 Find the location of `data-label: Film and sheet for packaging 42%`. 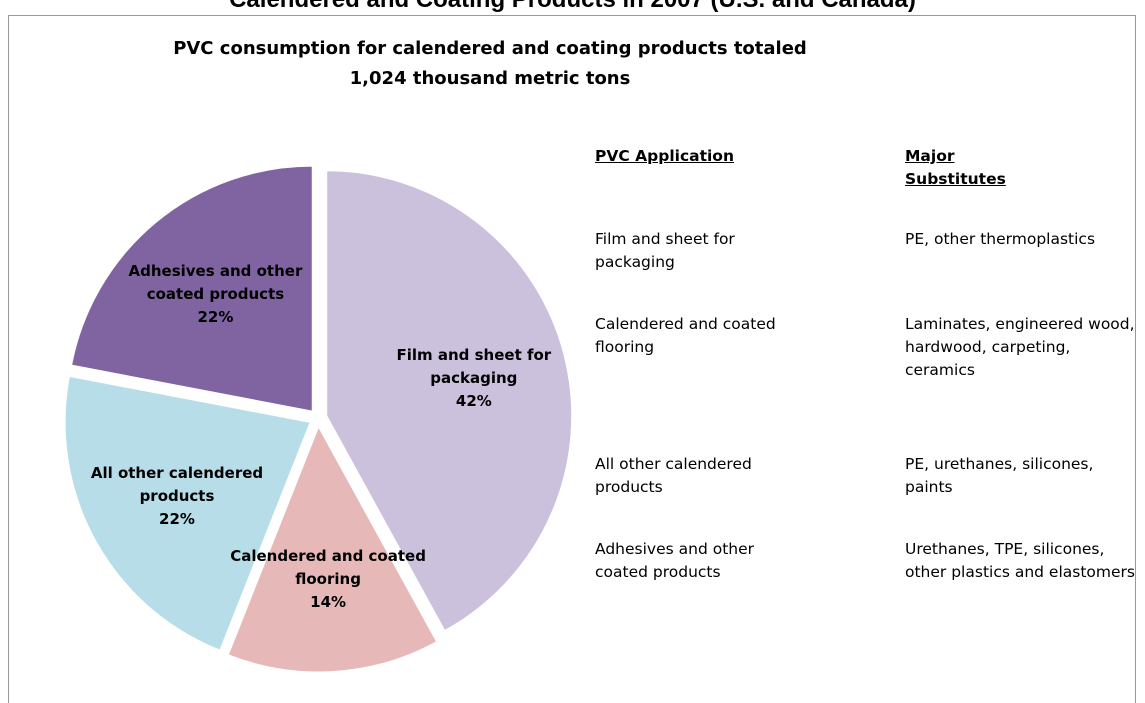

data-label: Film and sheet for packaging 42% is located at coordinates (474, 378).